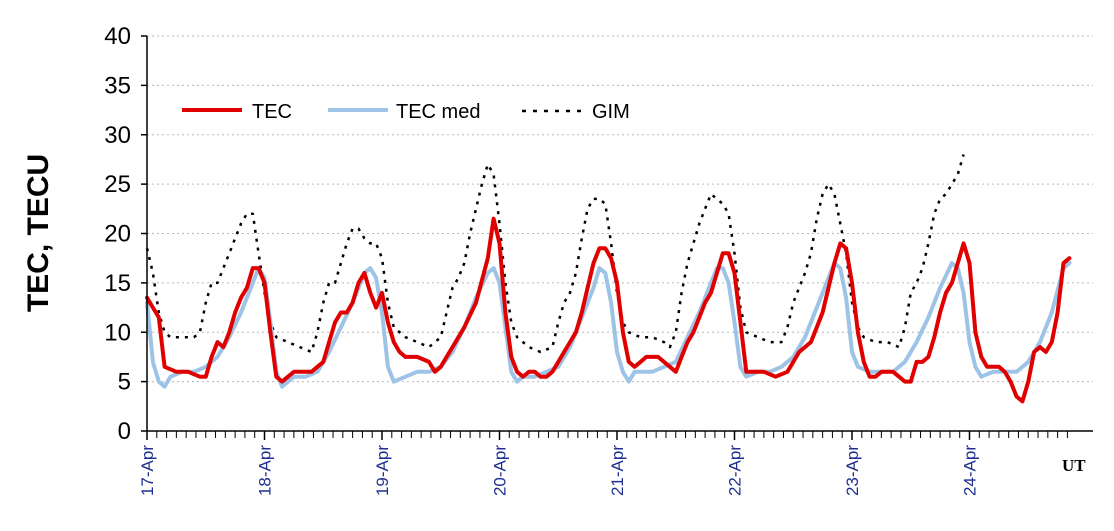 This screenshot has width=1114, height=531. Describe the element at coordinates (852, 470) in the screenshot. I see `x-tick-label: 23-Apr` at that location.